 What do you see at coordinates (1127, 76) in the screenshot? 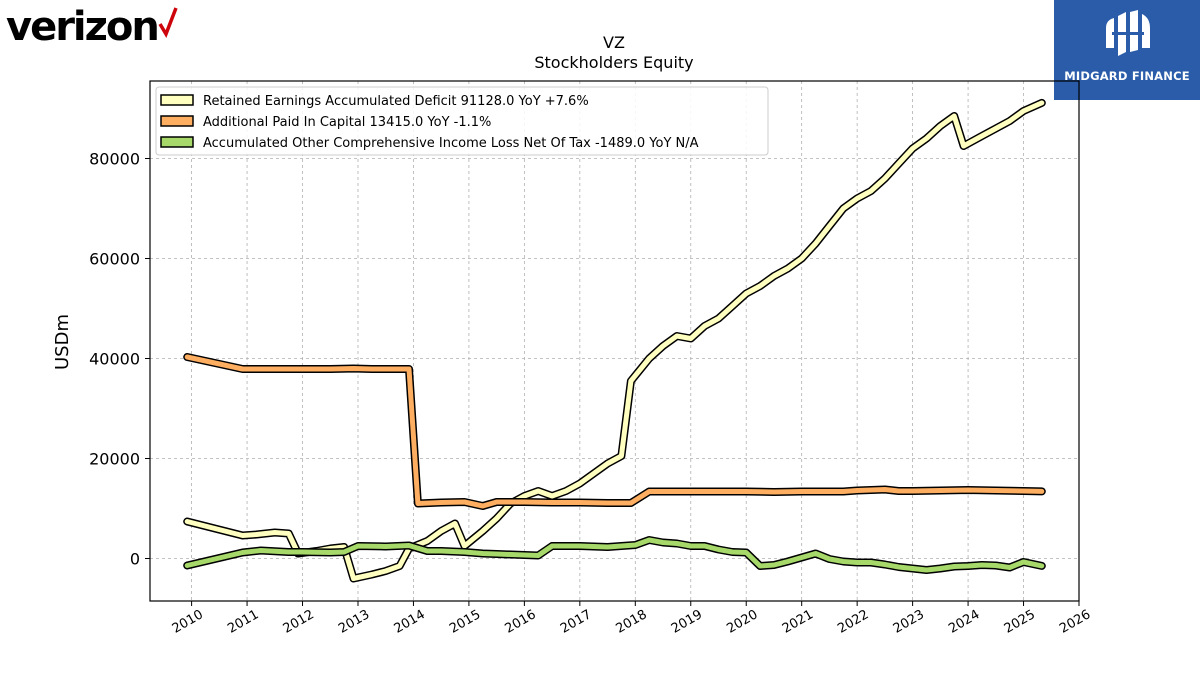
I see `brand-name: MIDGARD FINANCE` at bounding box center [1127, 76].